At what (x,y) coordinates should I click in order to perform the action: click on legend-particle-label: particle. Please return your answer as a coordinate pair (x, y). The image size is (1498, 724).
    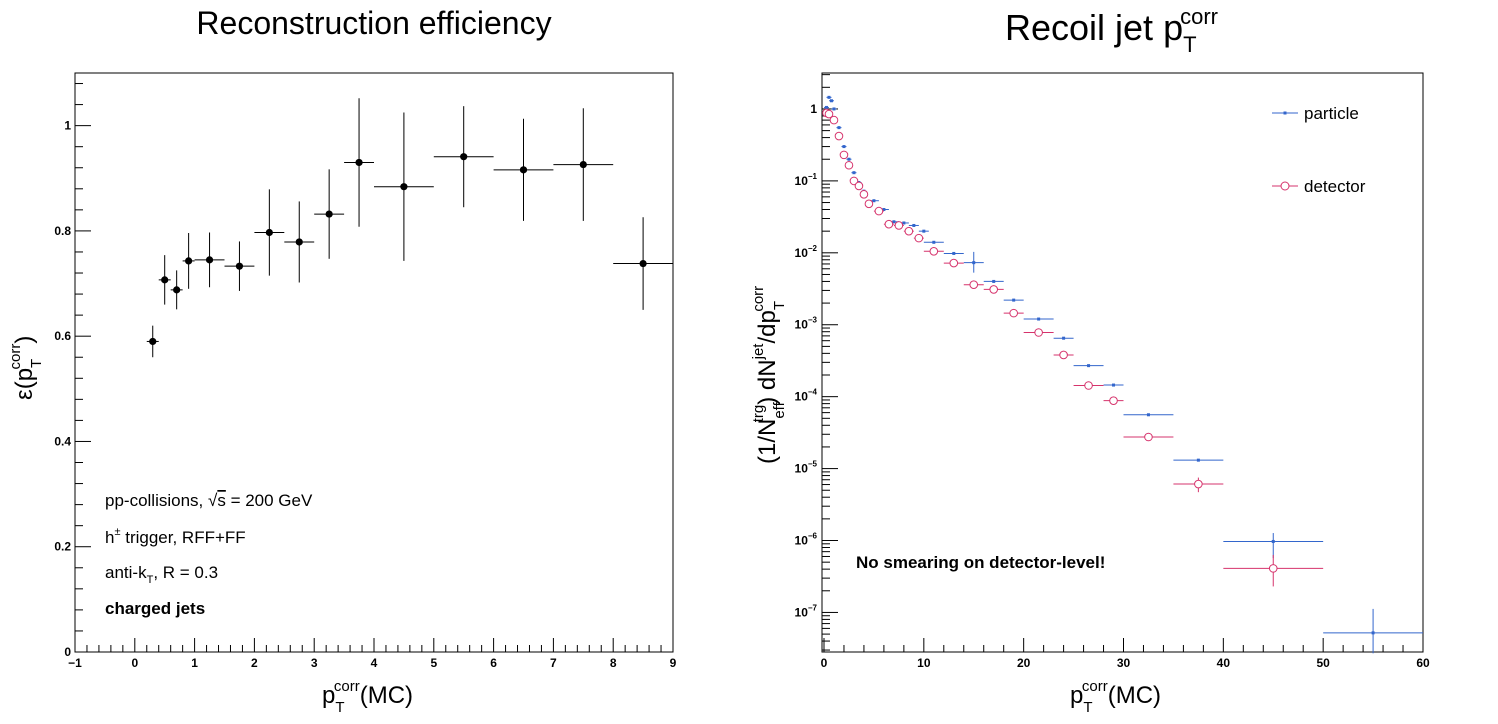
    Looking at the image, I should click on (1331, 113).